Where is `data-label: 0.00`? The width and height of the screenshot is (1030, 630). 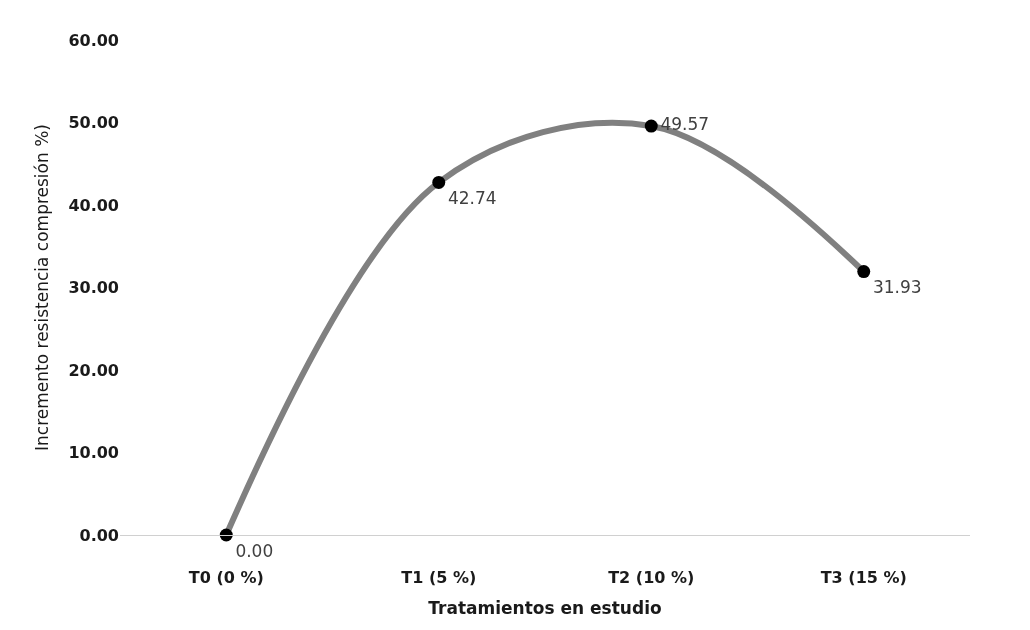 data-label: 0.00 is located at coordinates (254, 550).